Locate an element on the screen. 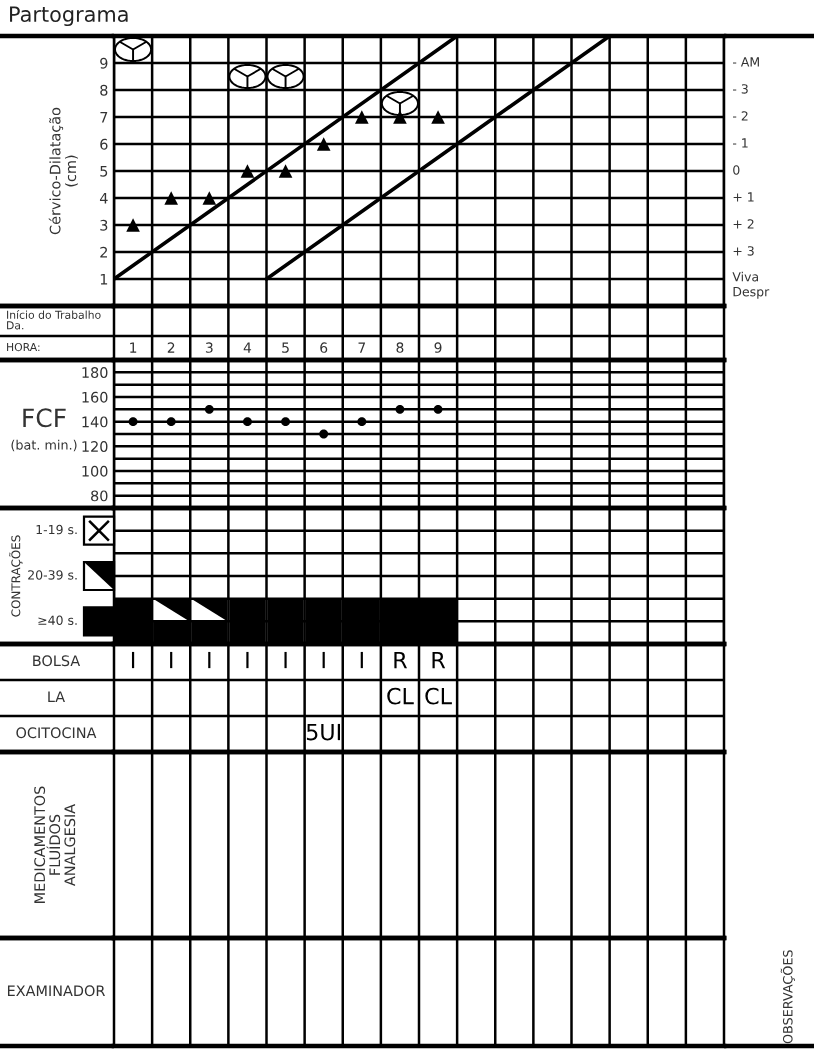 This screenshot has width=814, height=1062. chart-title: Partograma is located at coordinates (69, 16).